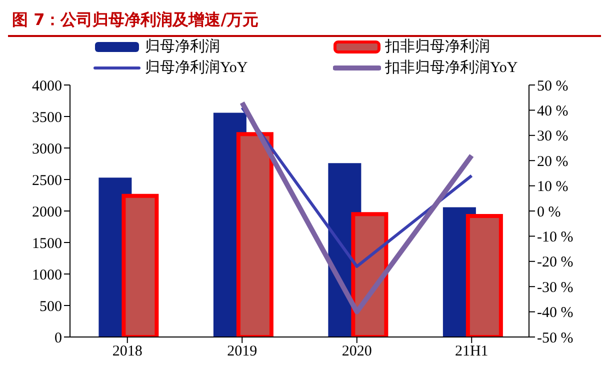 The image size is (609, 383). I want to click on chart-title: 图 7：公司归母净利润及增速/万元, so click(304, 22).